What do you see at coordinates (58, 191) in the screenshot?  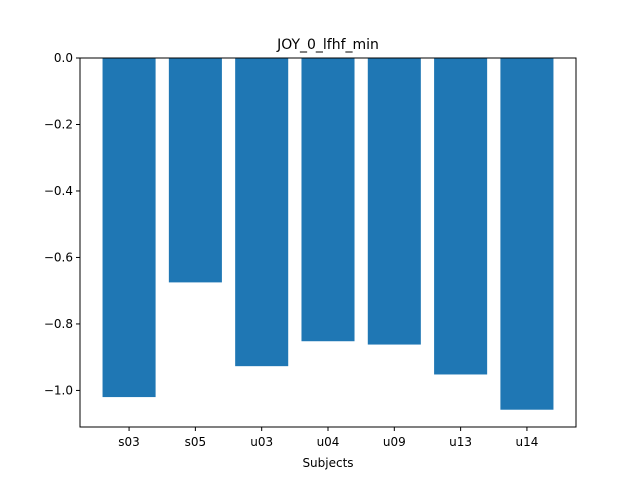 I see `y-tick-label: −0.4` at bounding box center [58, 191].